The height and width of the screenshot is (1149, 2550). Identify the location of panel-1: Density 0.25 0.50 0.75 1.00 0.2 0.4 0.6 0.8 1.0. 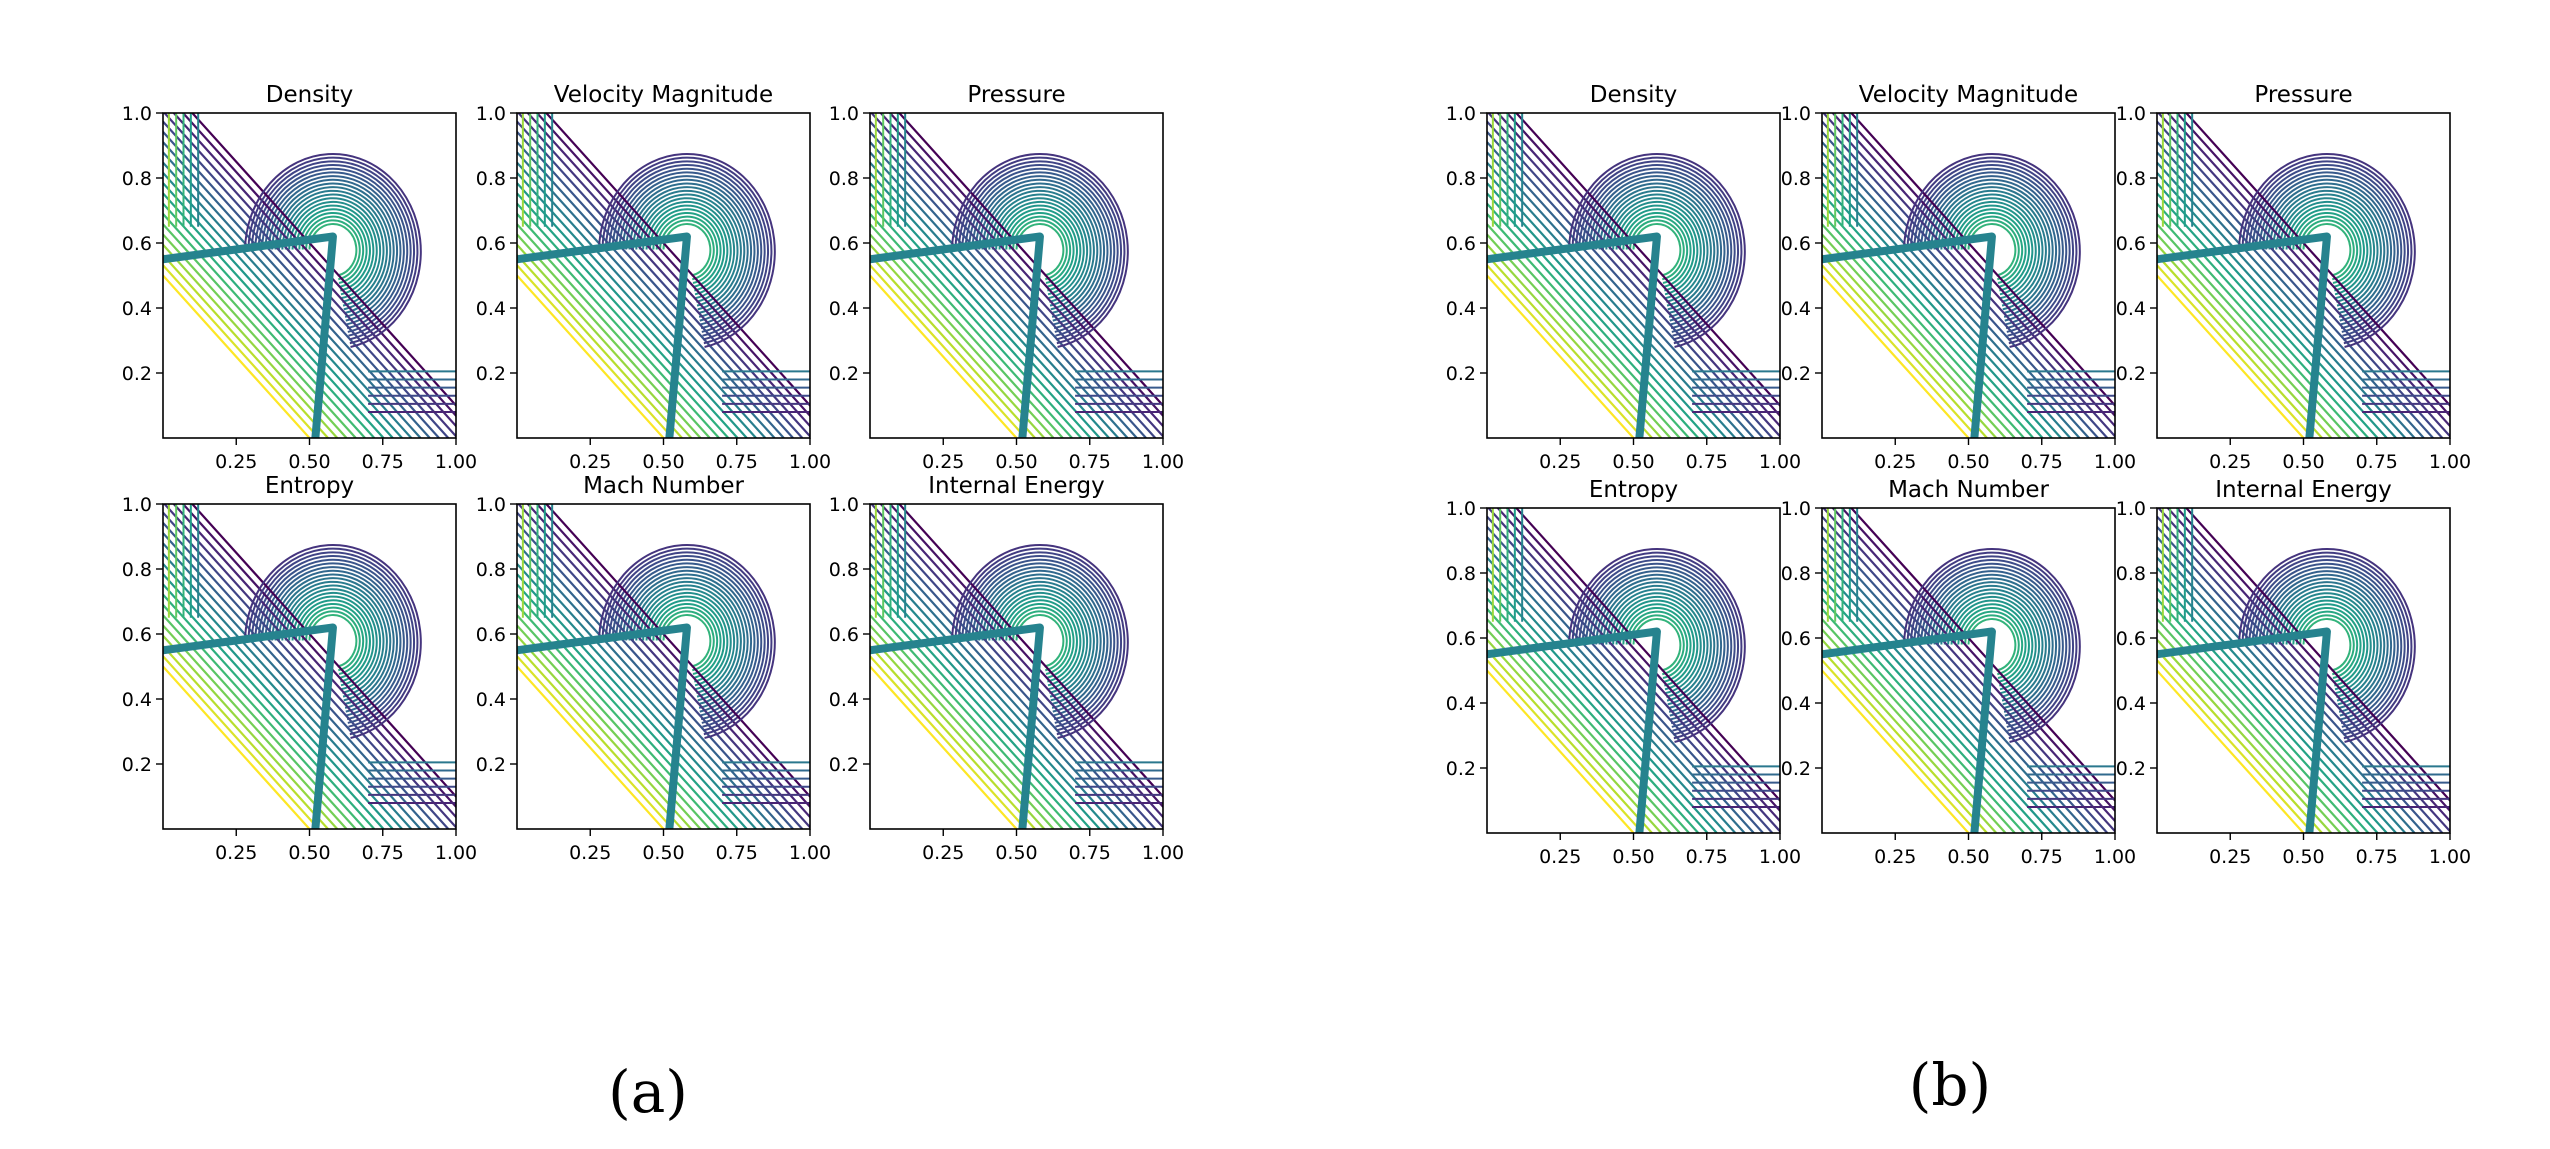
(299, 277).